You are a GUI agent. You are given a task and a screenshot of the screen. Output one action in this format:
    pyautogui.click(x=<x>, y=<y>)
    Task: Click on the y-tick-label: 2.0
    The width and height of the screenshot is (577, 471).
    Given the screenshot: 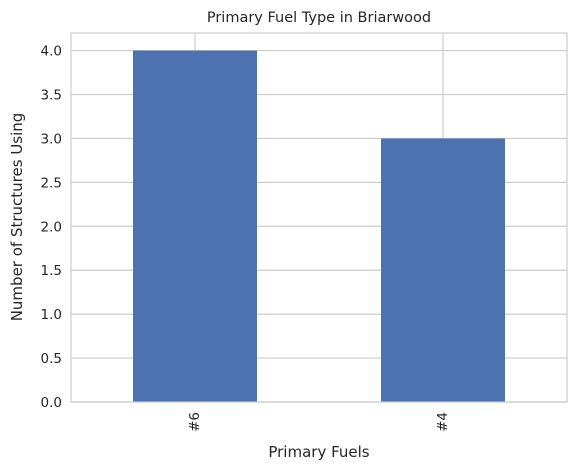 What is the action you would take?
    pyautogui.click(x=51, y=227)
    